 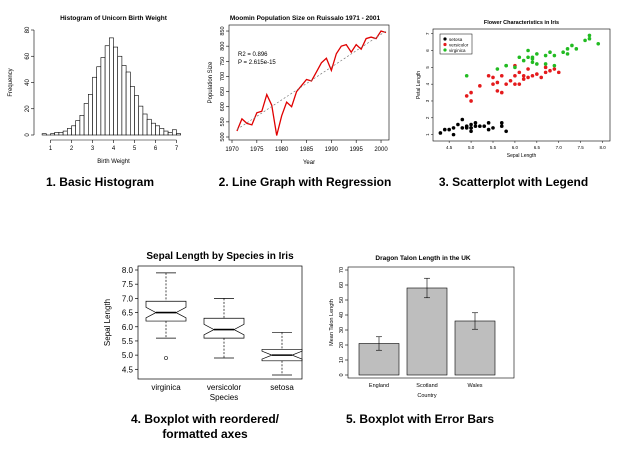 What do you see at coordinates (51, 149) in the screenshot?
I see `x-tick-label: 1` at bounding box center [51, 149].